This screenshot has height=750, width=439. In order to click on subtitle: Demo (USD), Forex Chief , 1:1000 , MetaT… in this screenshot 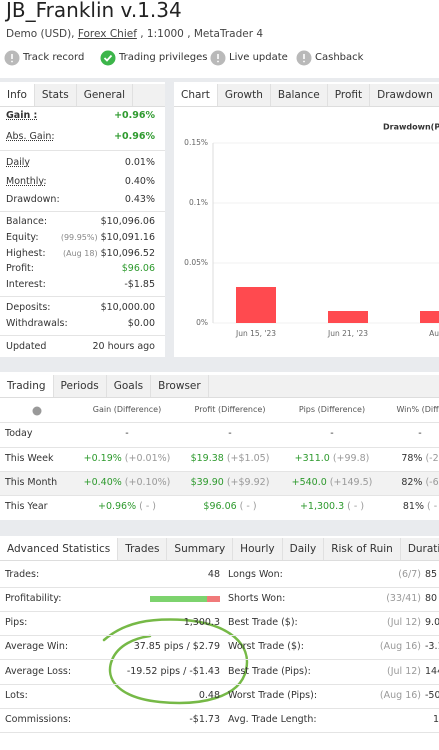, I will do `click(134, 34)`.